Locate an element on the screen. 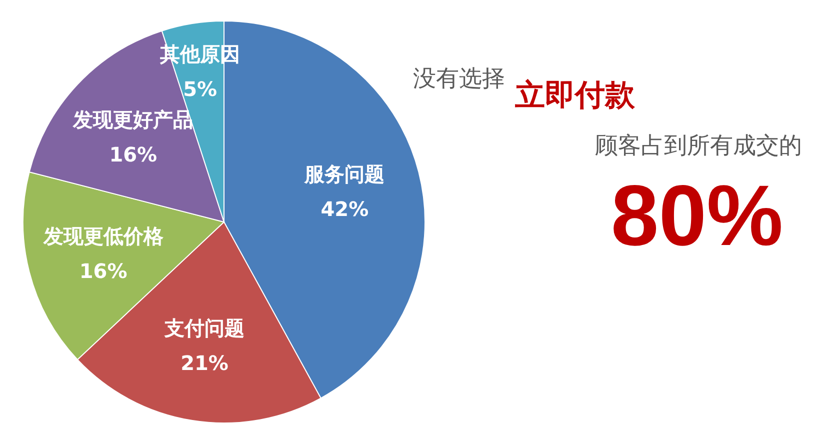 This screenshot has height=433, width=836. slice-label: 支付问题 is located at coordinates (204, 328).